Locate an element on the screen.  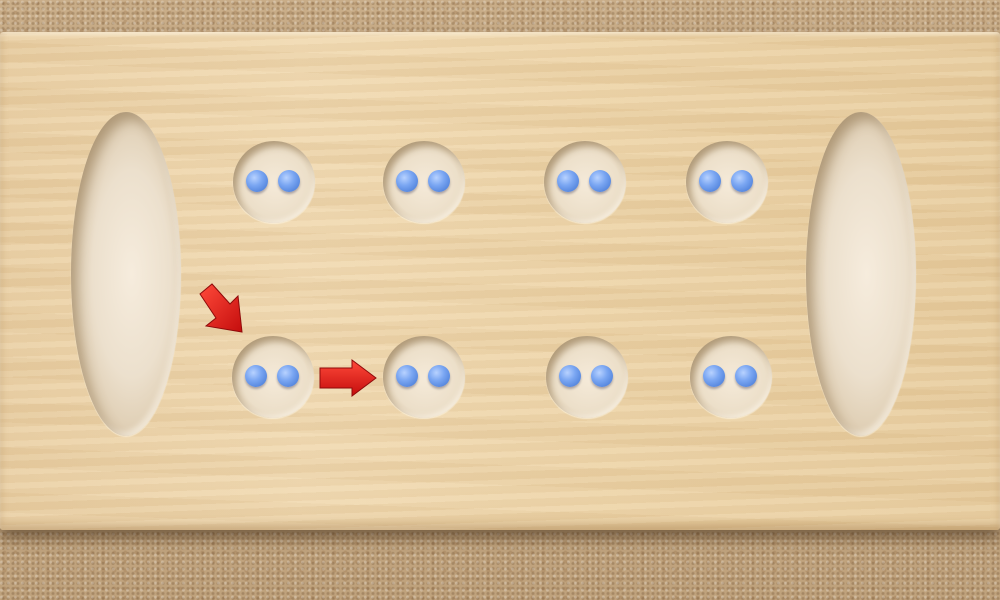
hint-arrow-down-right-icon is located at coordinates (221, 308).